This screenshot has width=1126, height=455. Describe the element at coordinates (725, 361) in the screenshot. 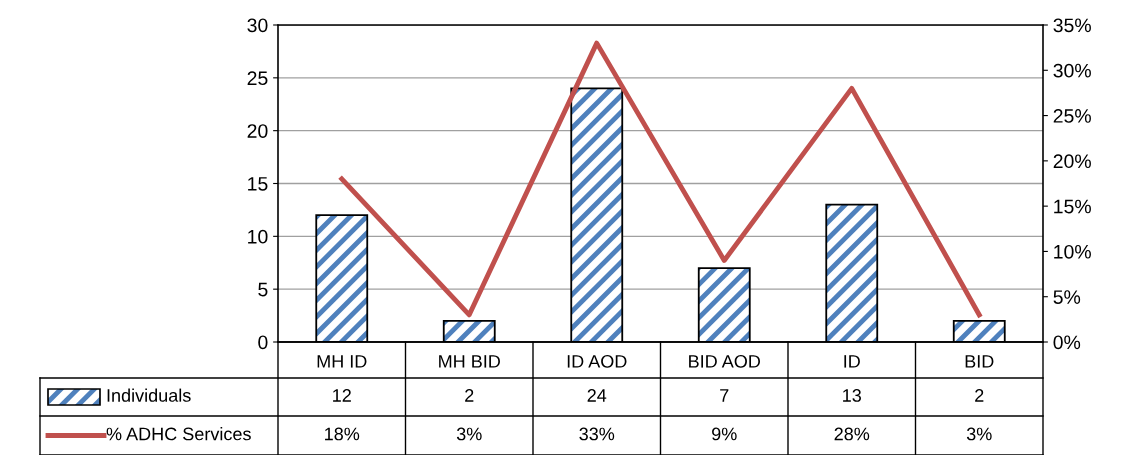

I see `x-tick-label: BID AOD` at that location.